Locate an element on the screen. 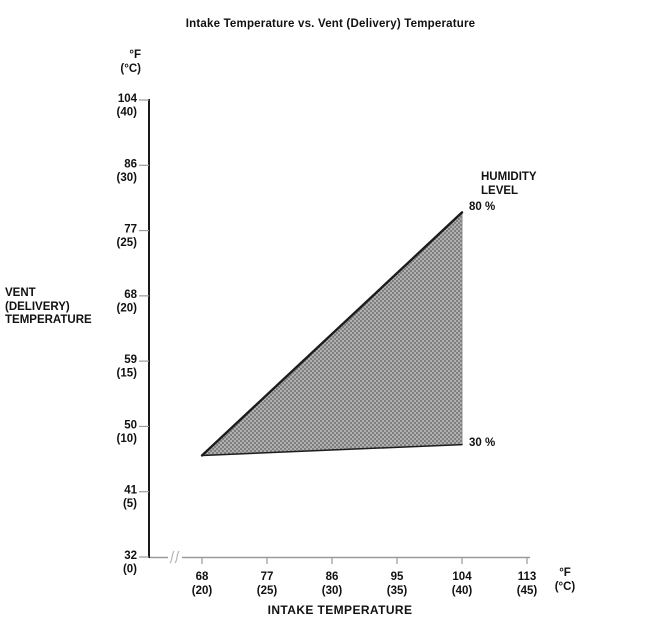  x-tick-label: 86 (30) is located at coordinates (332, 584).